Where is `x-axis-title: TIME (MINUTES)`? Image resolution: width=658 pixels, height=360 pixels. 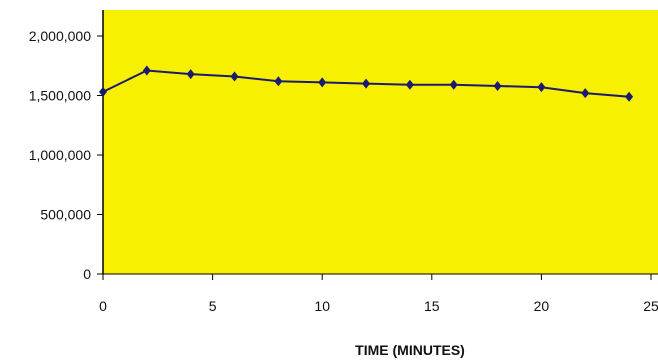
x-axis-title: TIME (MINUTES) is located at coordinates (410, 350).